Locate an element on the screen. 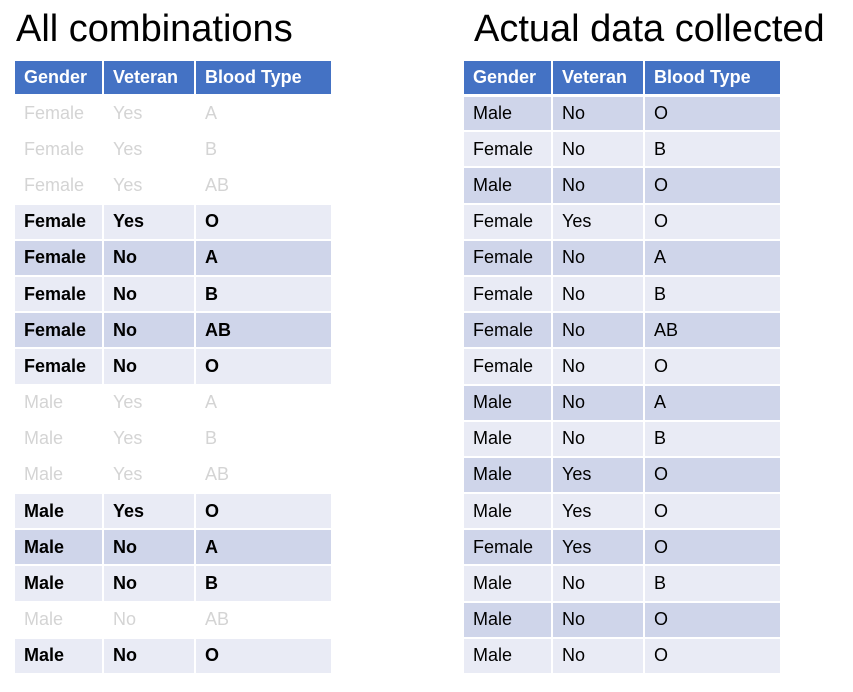 The image size is (853, 692). all-combinations-title: All combinations is located at coordinates (154, 29).